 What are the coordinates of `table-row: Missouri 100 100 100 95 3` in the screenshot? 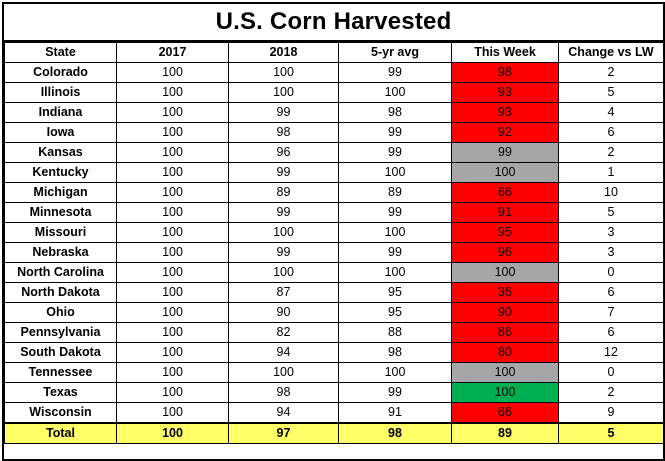 It's located at (334, 232).